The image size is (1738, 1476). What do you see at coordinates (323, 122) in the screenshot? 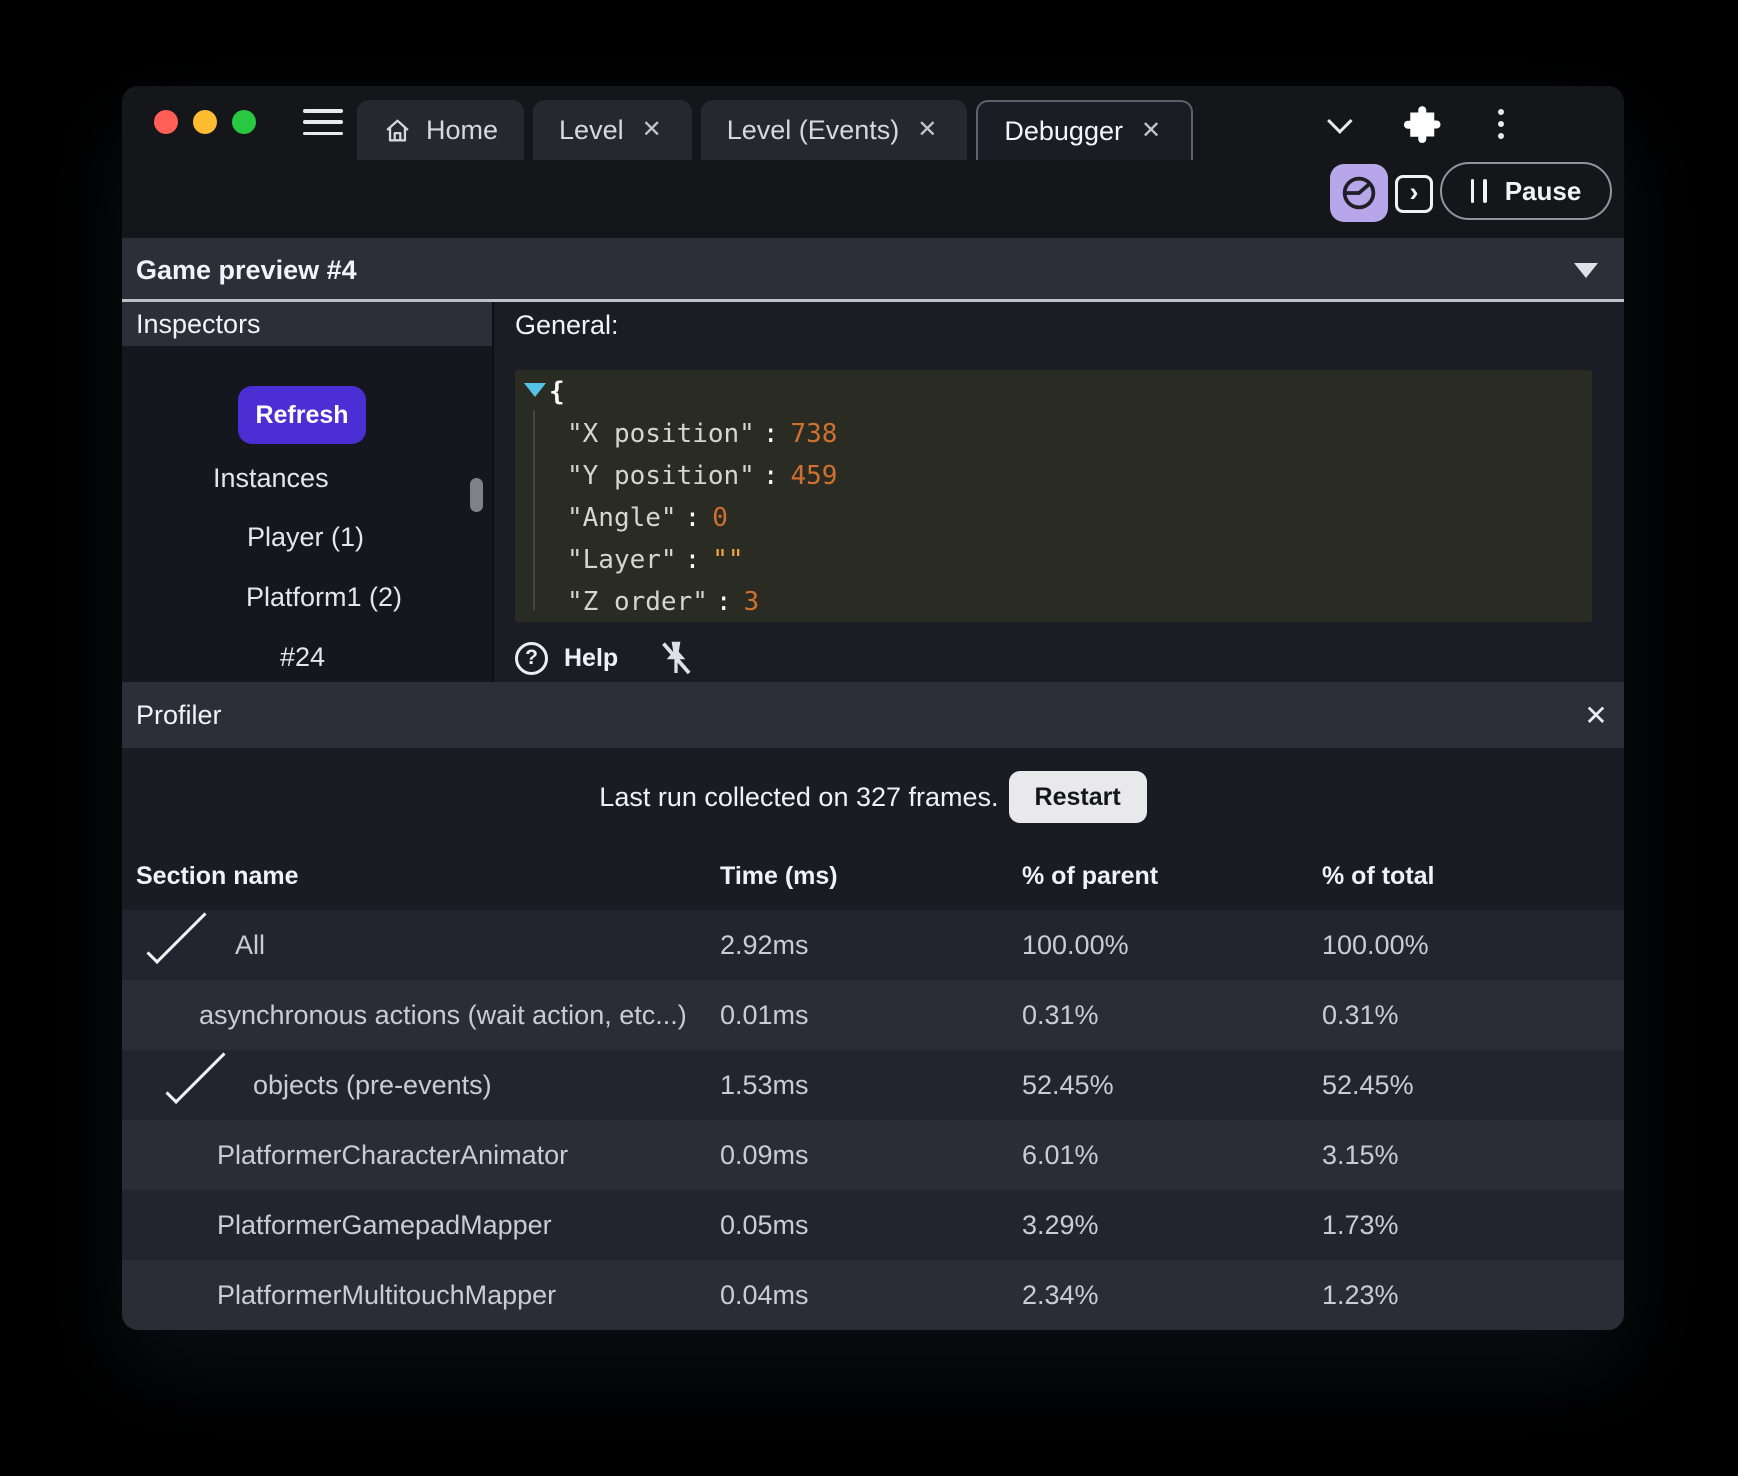
I see `menu-icon` at bounding box center [323, 122].